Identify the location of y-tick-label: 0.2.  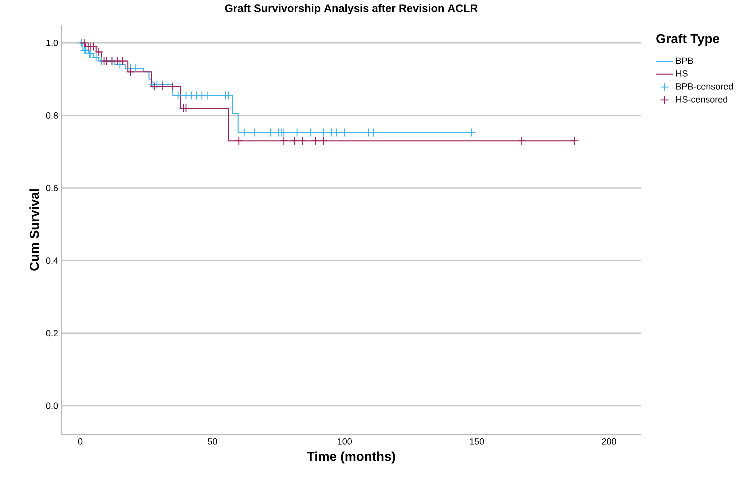
(52, 333).